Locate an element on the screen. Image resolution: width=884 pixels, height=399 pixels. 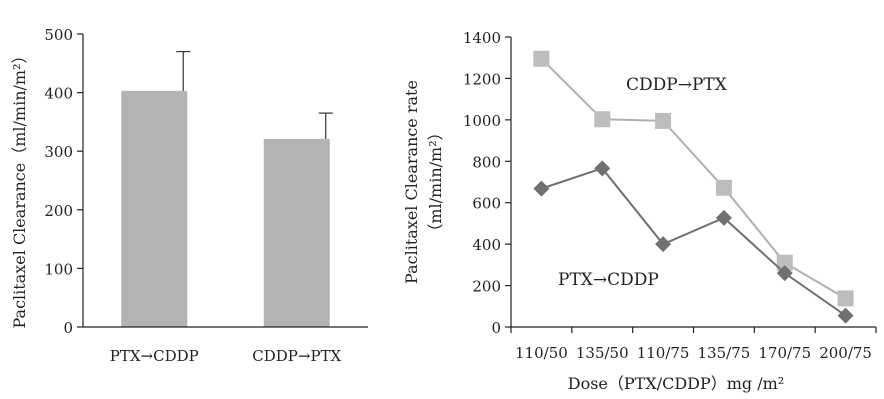
line-y-tick-label: 400 is located at coordinates (486, 245).